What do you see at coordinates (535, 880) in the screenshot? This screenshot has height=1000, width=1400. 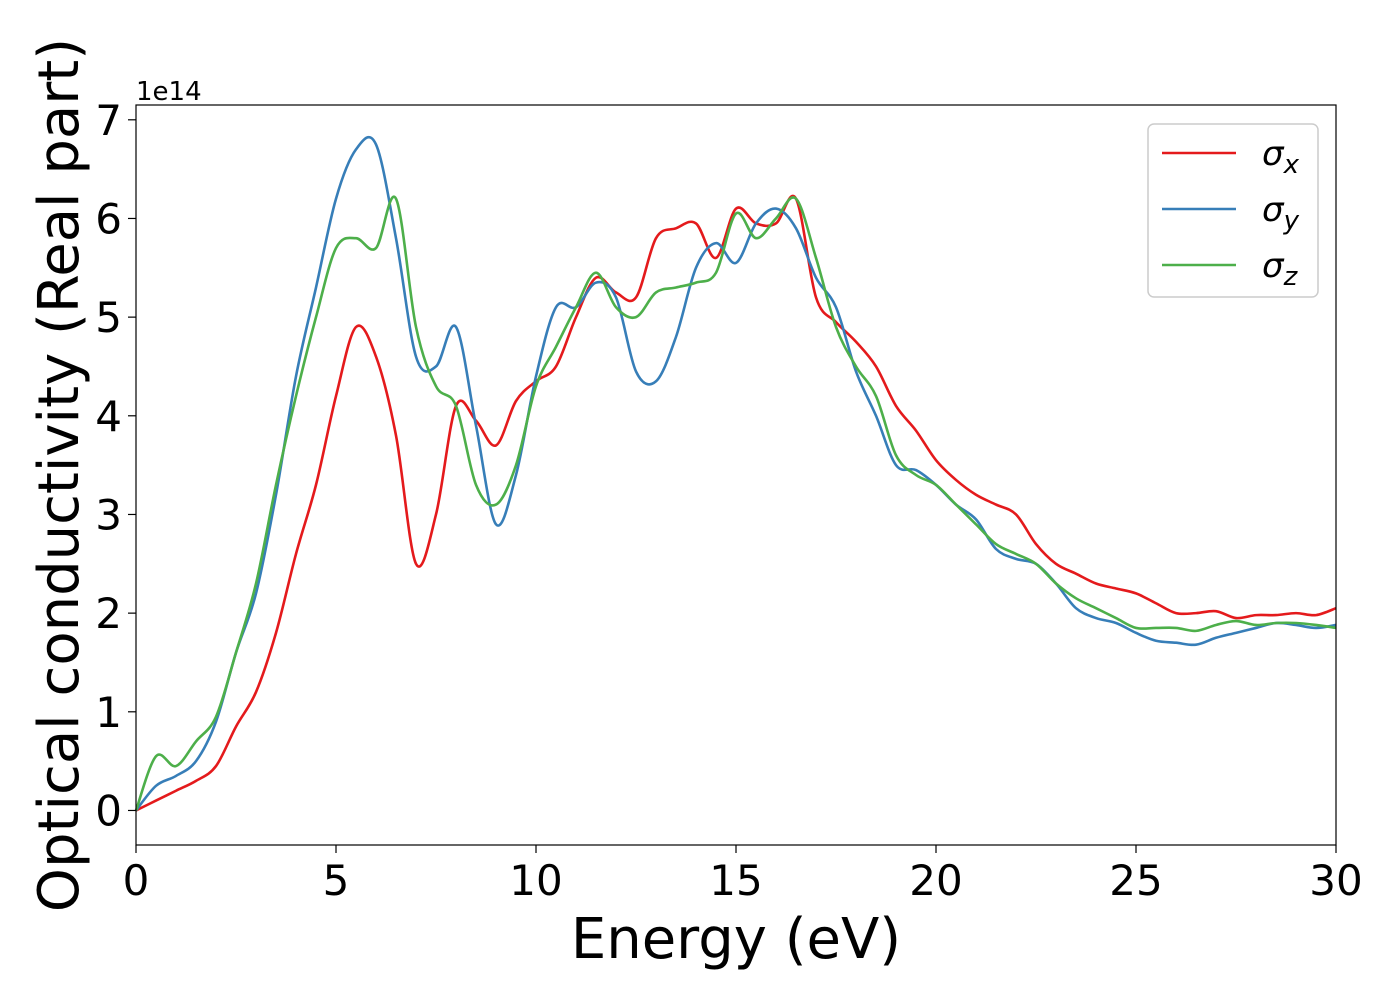 I see `x-tick-label: 10` at bounding box center [535, 880].